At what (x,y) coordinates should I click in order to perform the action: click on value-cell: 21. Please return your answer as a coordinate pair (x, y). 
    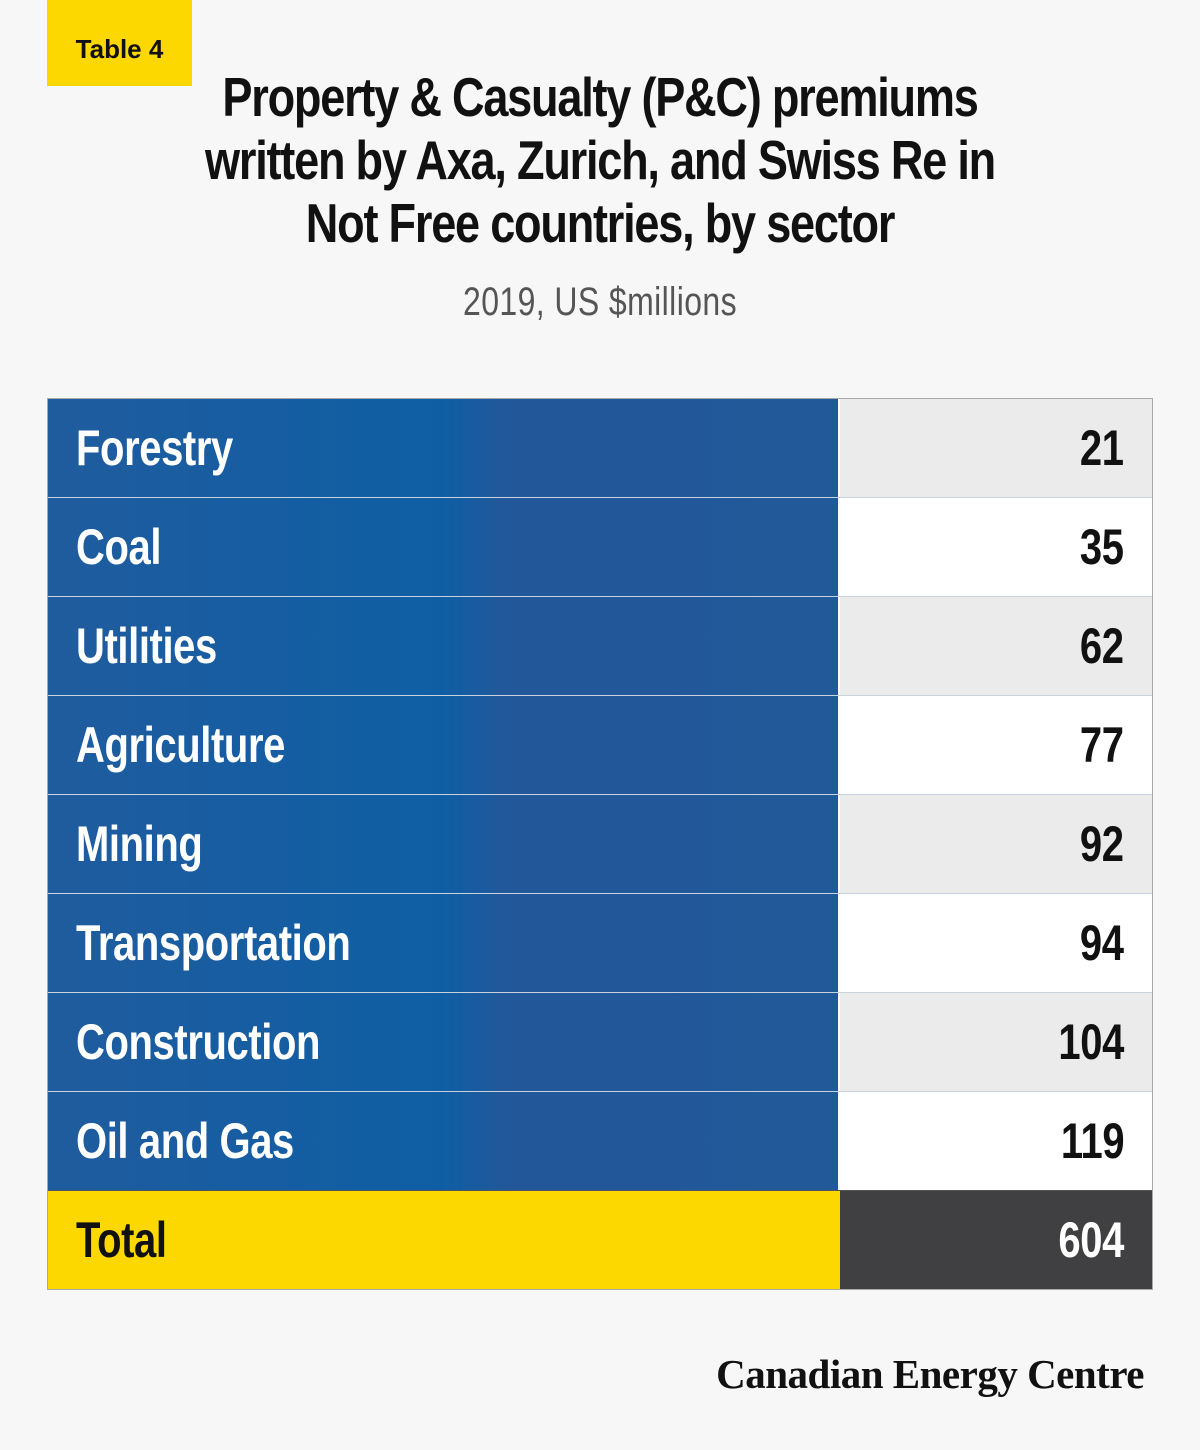
    Looking at the image, I should click on (996, 448).